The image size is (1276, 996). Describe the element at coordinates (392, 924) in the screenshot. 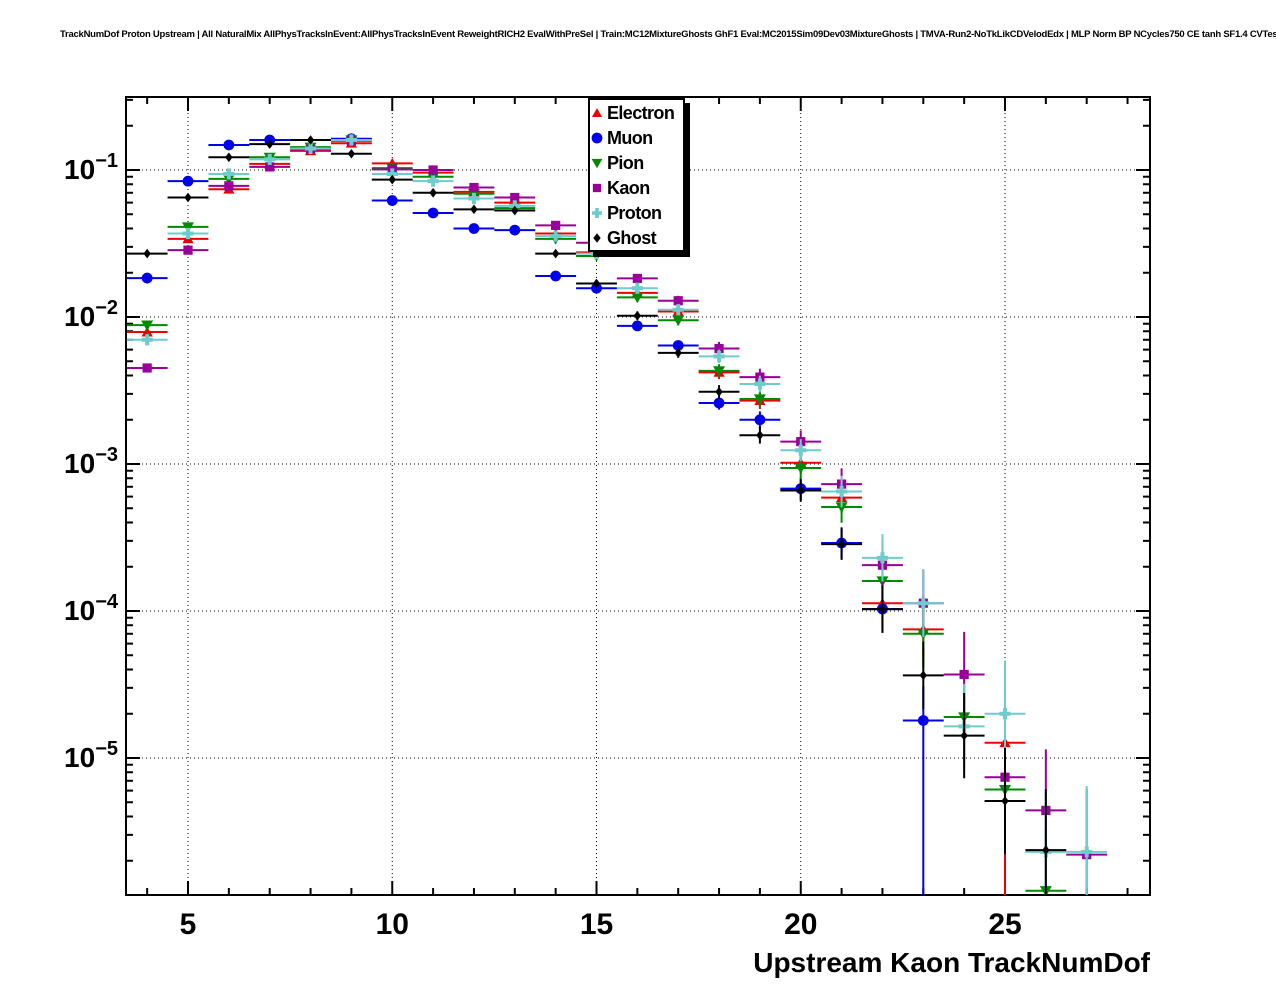

I see `x-tick-label: 10` at that location.